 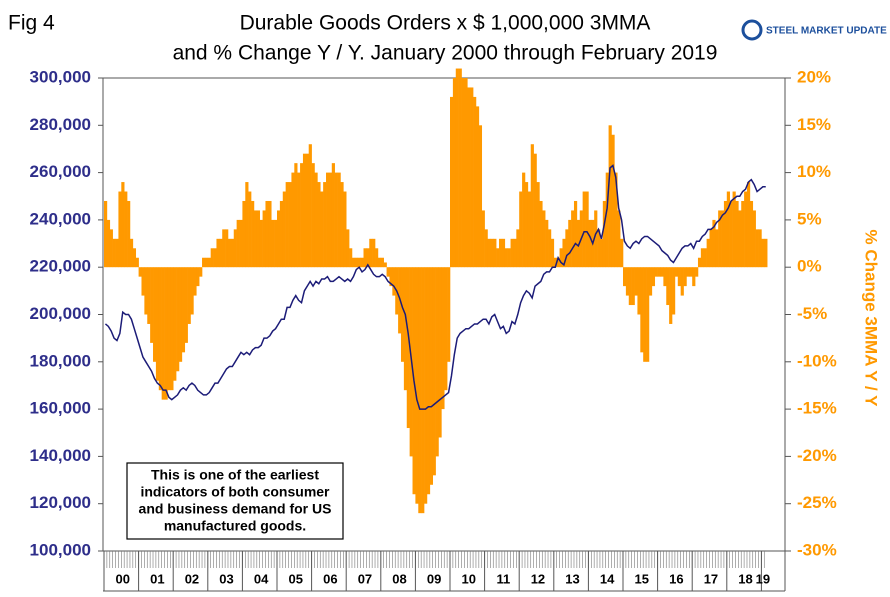 What do you see at coordinates (642, 578) in the screenshot?
I see `x-tick-label: 15` at bounding box center [642, 578].